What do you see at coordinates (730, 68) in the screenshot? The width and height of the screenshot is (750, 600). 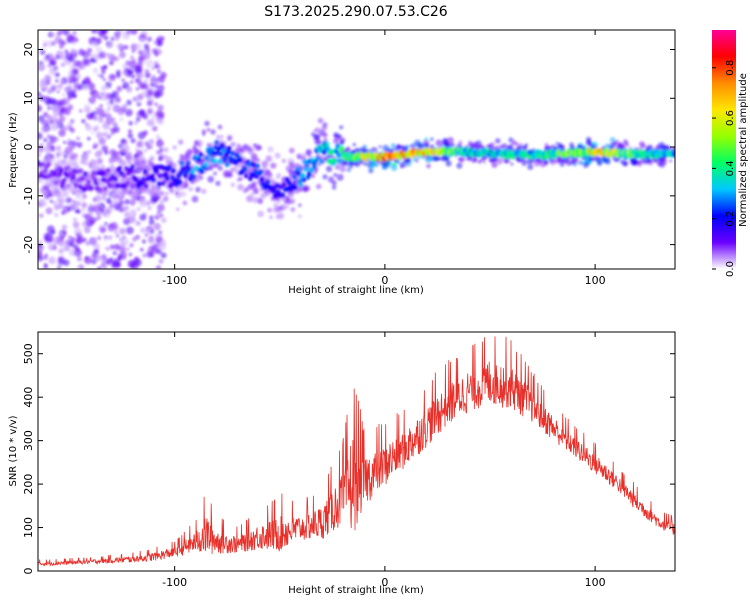 I see `colorbar-tick-label: 0.8` at bounding box center [730, 68].